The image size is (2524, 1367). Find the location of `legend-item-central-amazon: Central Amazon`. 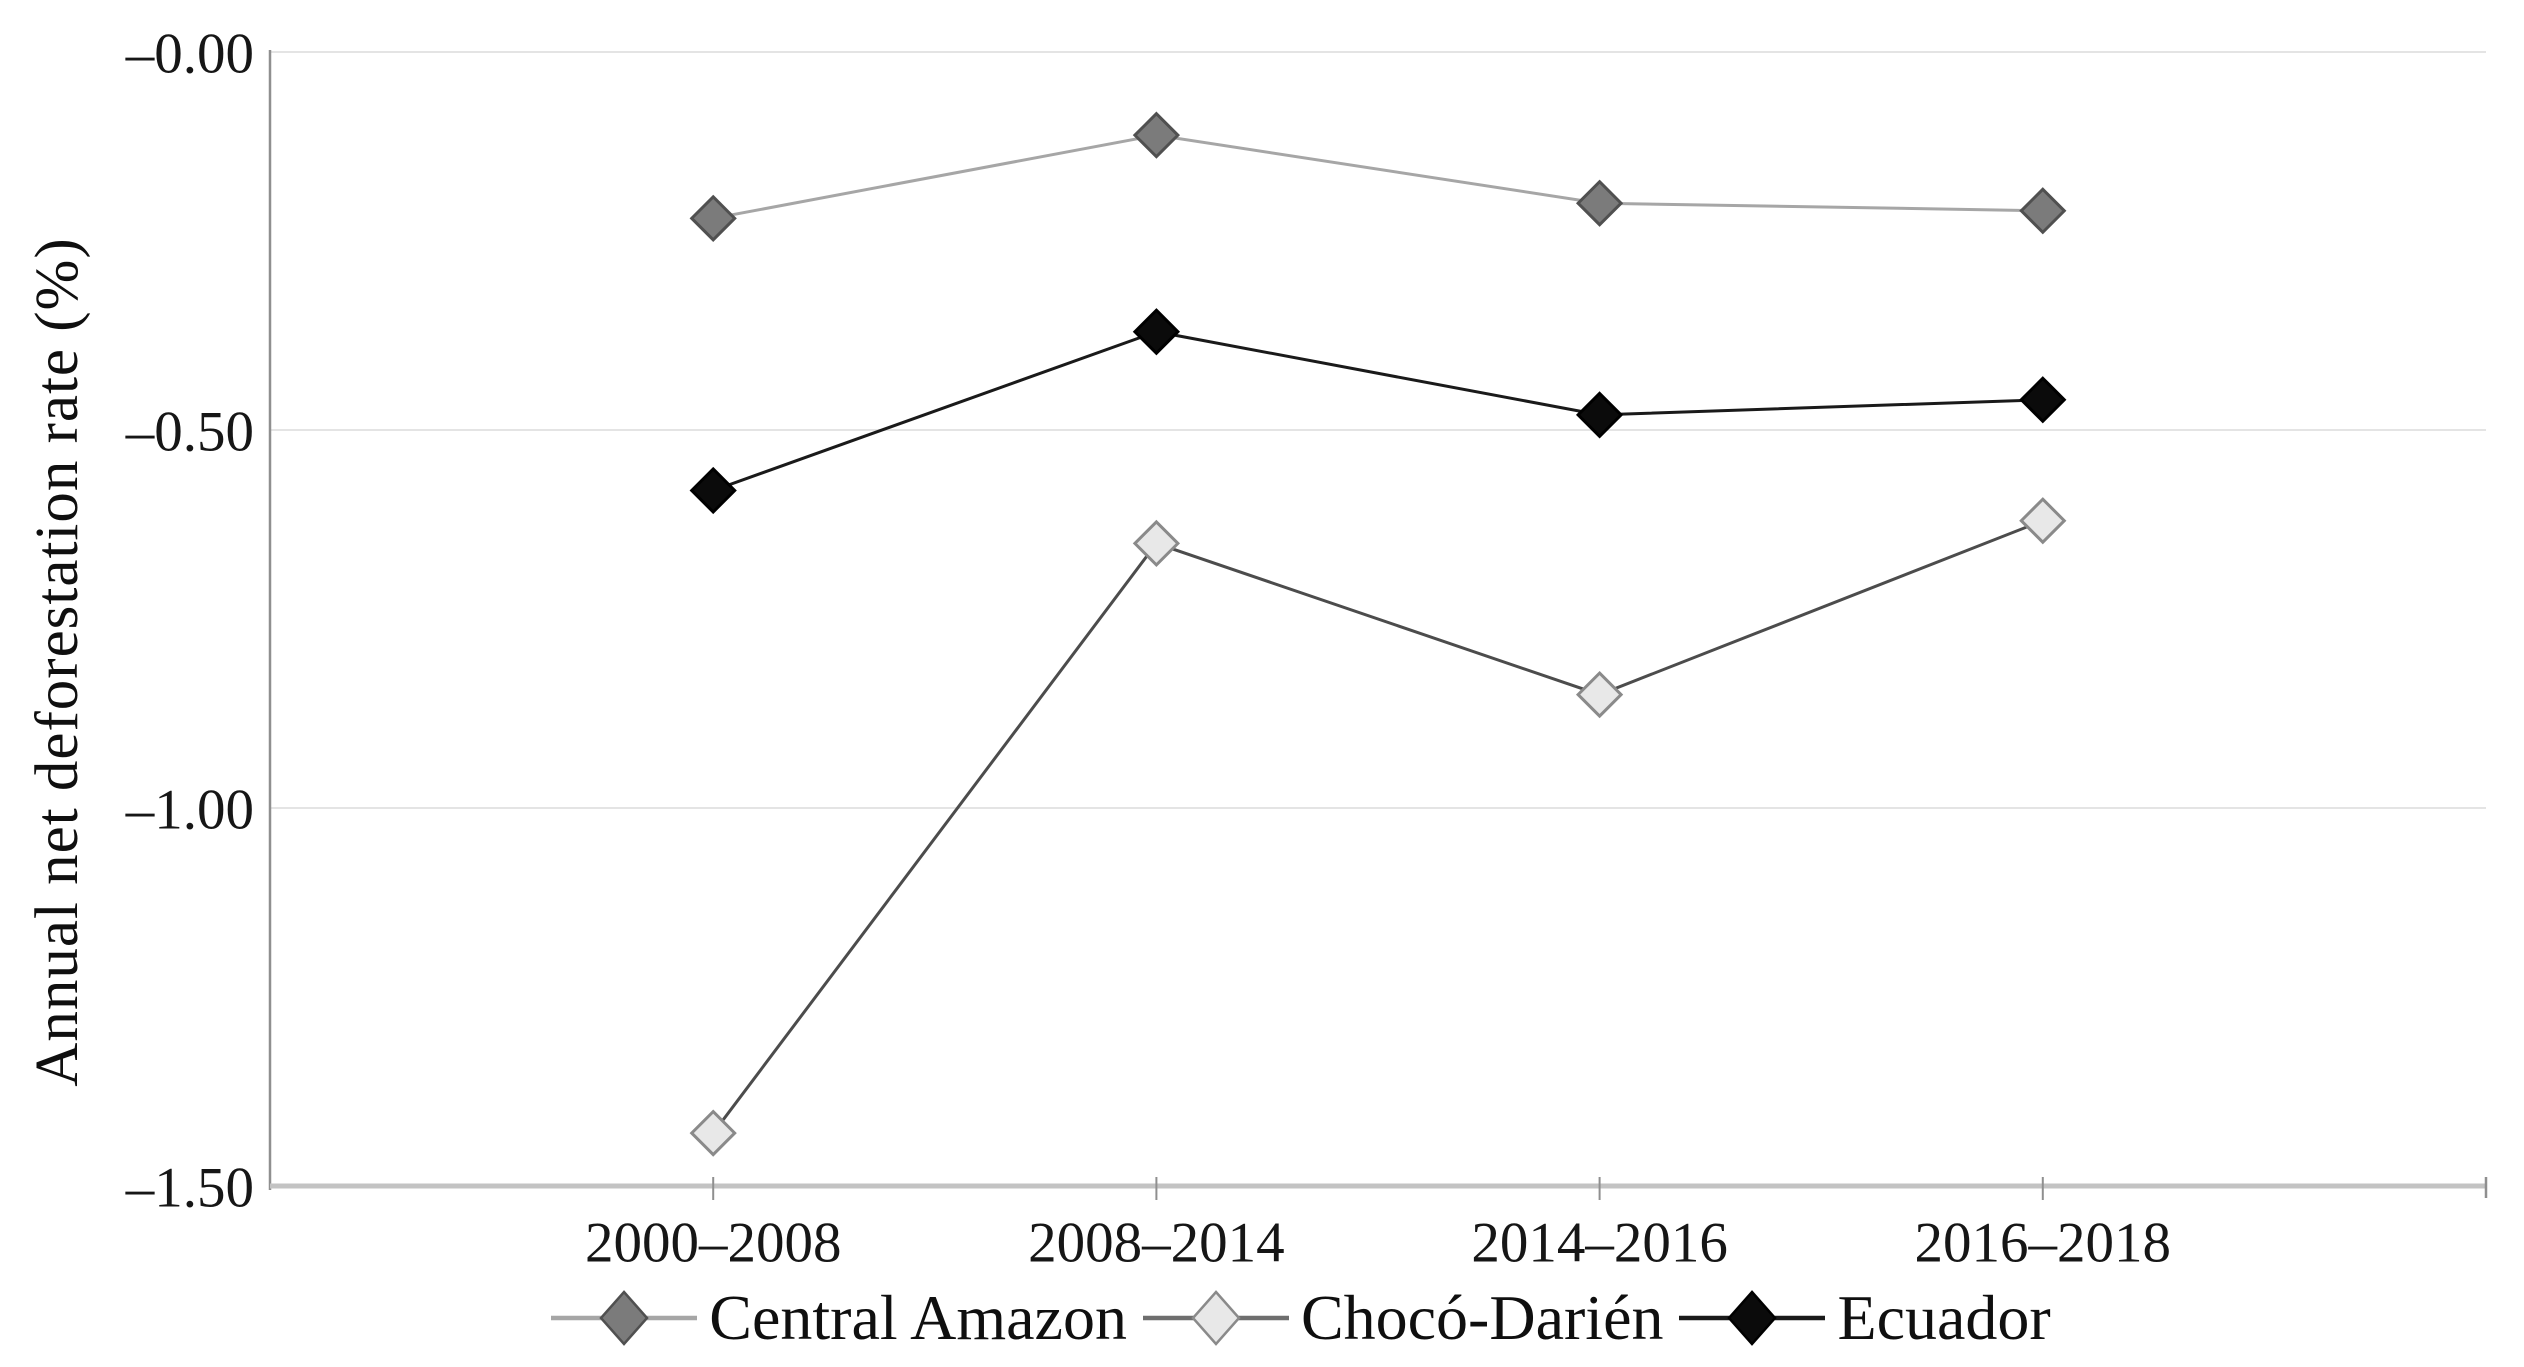

legend-item-central-amazon: Central Amazon is located at coordinates (838, 1318).